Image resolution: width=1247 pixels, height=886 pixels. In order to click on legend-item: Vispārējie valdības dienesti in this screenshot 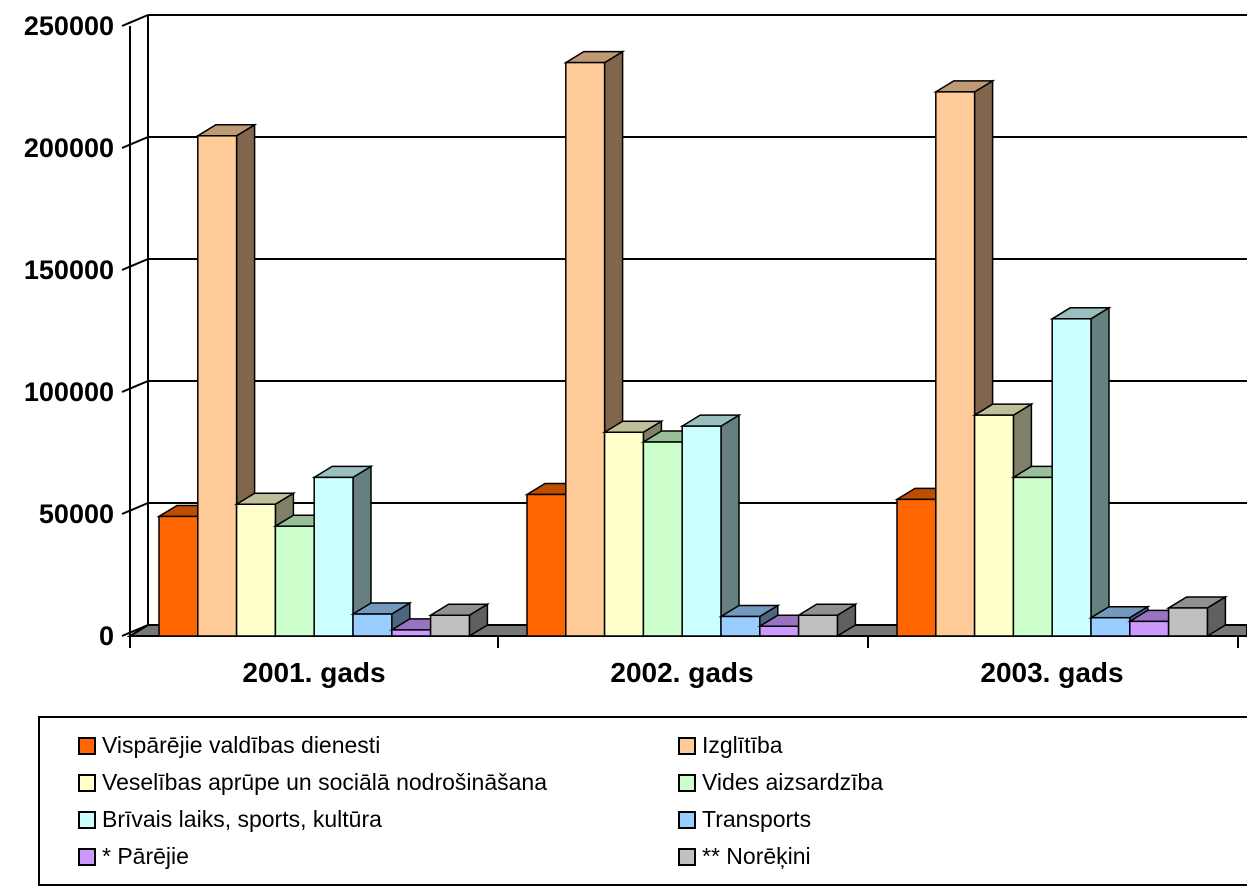, I will do `click(229, 745)`.